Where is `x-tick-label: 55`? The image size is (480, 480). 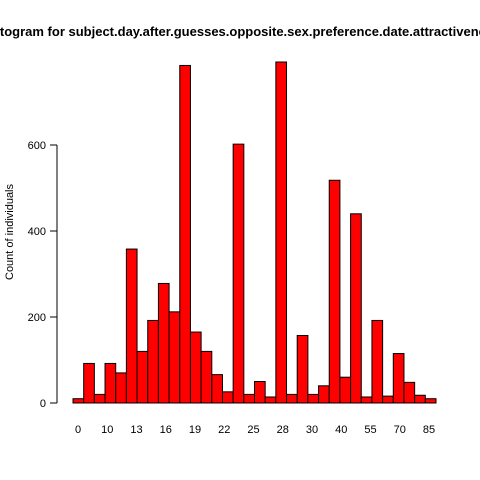 x-tick-label: 55 is located at coordinates (370, 430).